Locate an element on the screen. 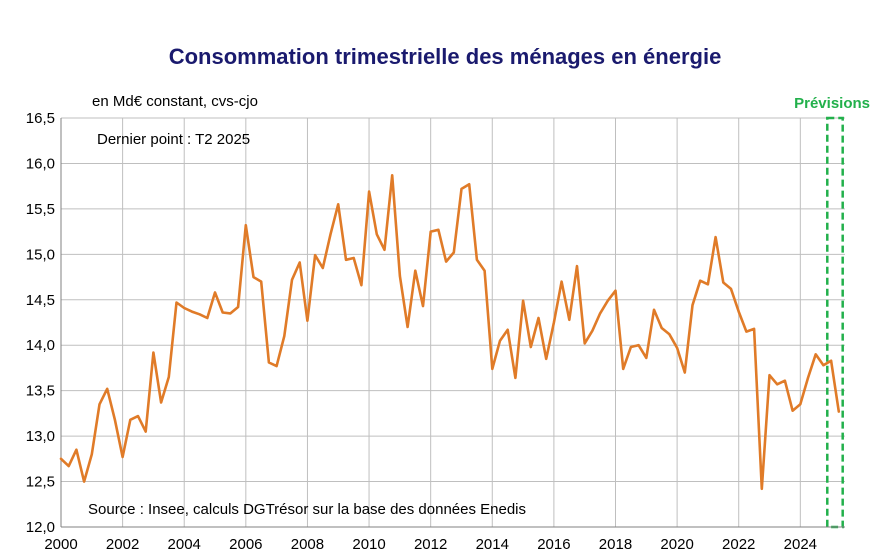  x-tick-label: 2022 is located at coordinates (738, 544).